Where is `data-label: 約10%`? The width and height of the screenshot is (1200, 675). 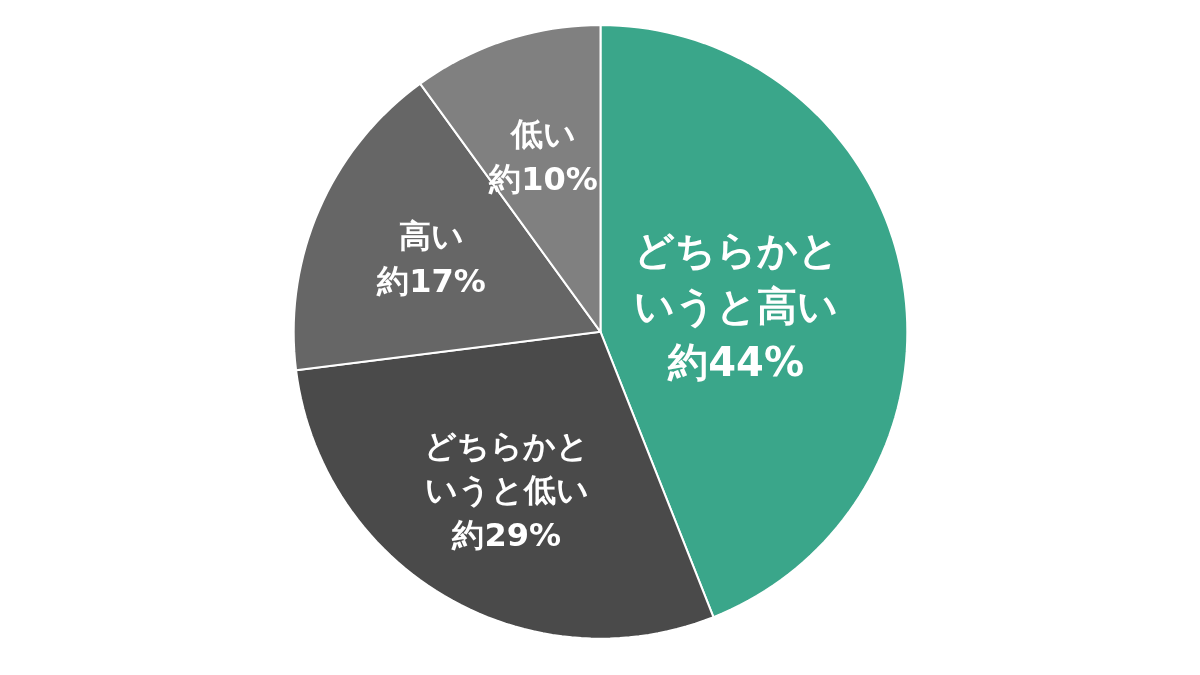
data-label: 約10% is located at coordinates (543, 179).